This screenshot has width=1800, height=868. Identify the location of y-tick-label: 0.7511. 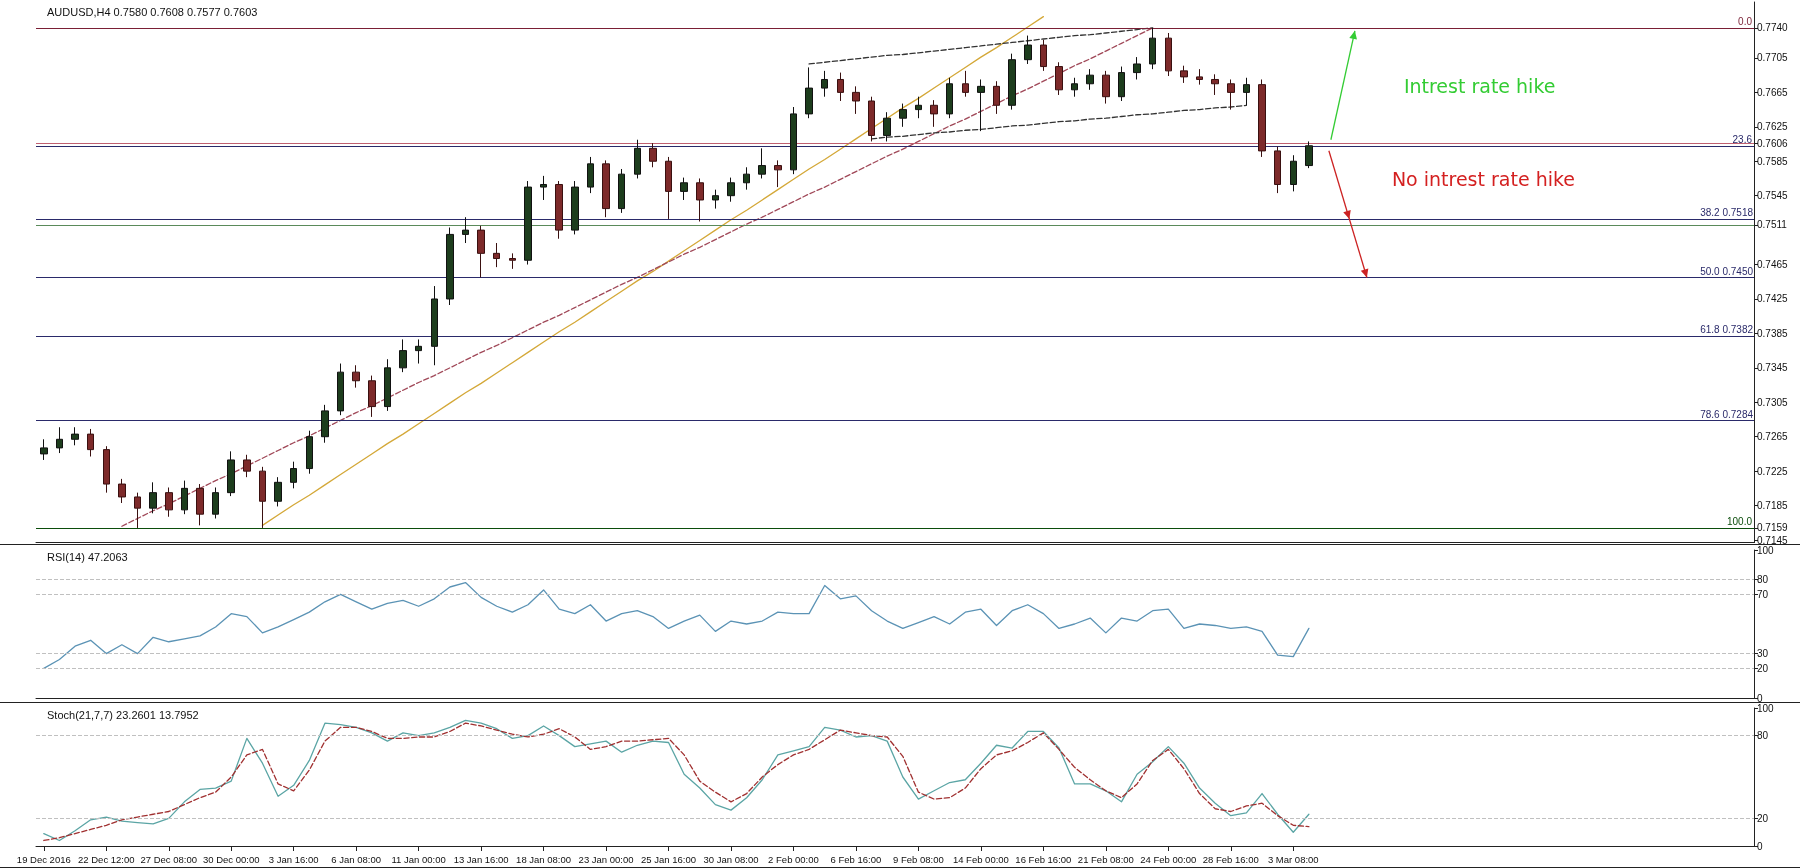
(1772, 225).